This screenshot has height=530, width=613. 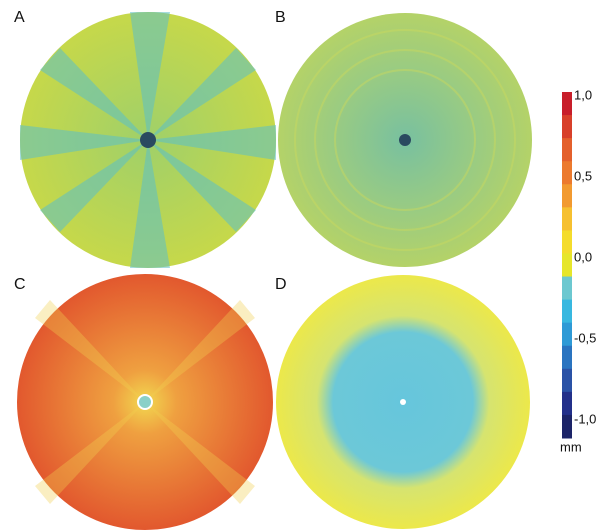 What do you see at coordinates (281, 284) in the screenshot?
I see `panel-label: D` at bounding box center [281, 284].